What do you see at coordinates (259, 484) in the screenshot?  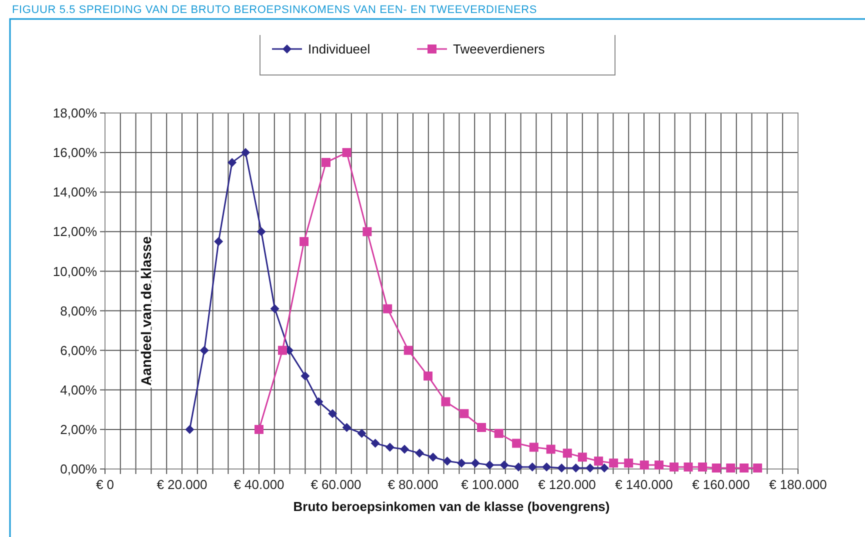 I see `x-tick-label: € 40.000` at bounding box center [259, 484].